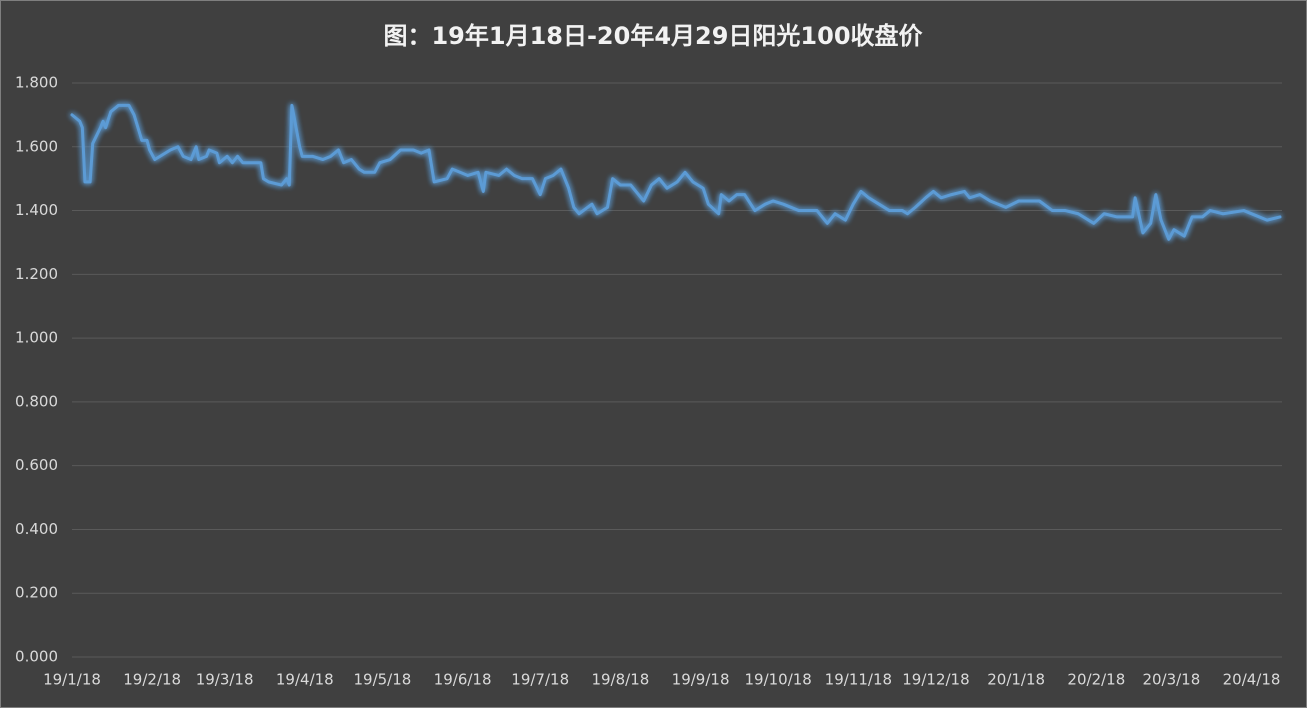 The width and height of the screenshot is (1307, 708). What do you see at coordinates (305, 680) in the screenshot?
I see `x-tick-label: 19/4/18` at bounding box center [305, 680].